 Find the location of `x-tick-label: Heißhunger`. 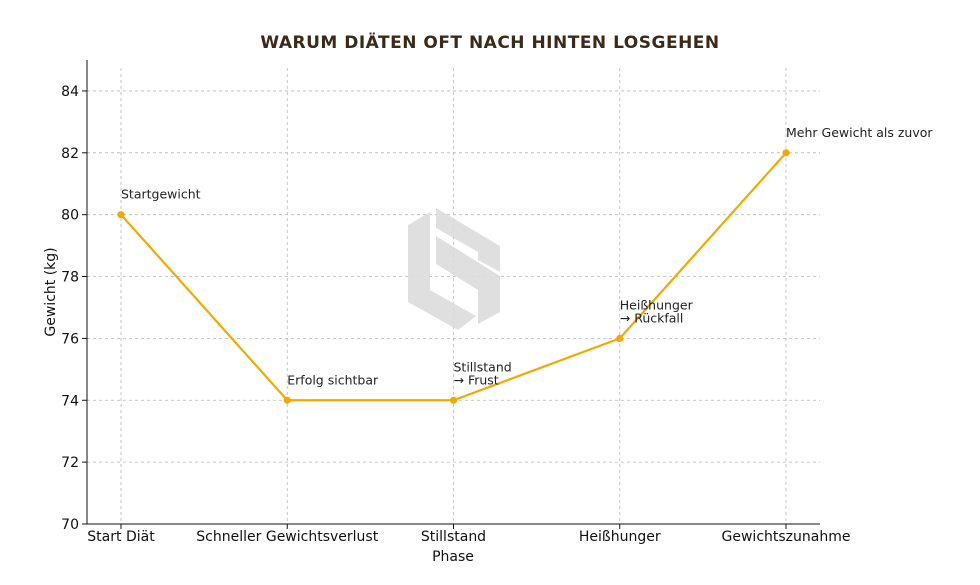

x-tick-label: Heißhunger is located at coordinates (620, 537).